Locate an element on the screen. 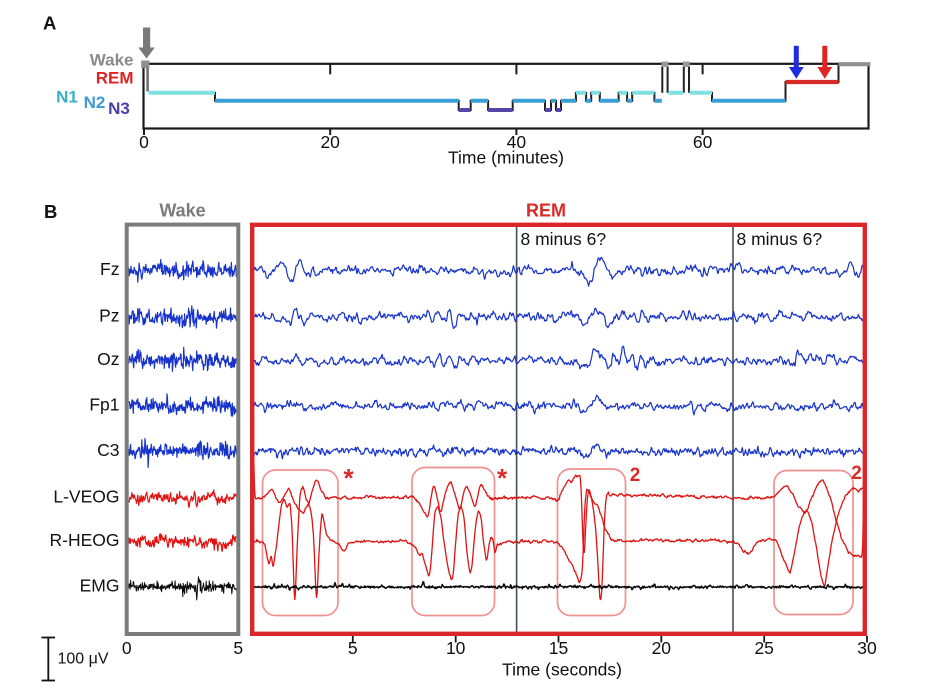 The height and width of the screenshot is (697, 937). svg-text: Oz is located at coordinates (108, 359).